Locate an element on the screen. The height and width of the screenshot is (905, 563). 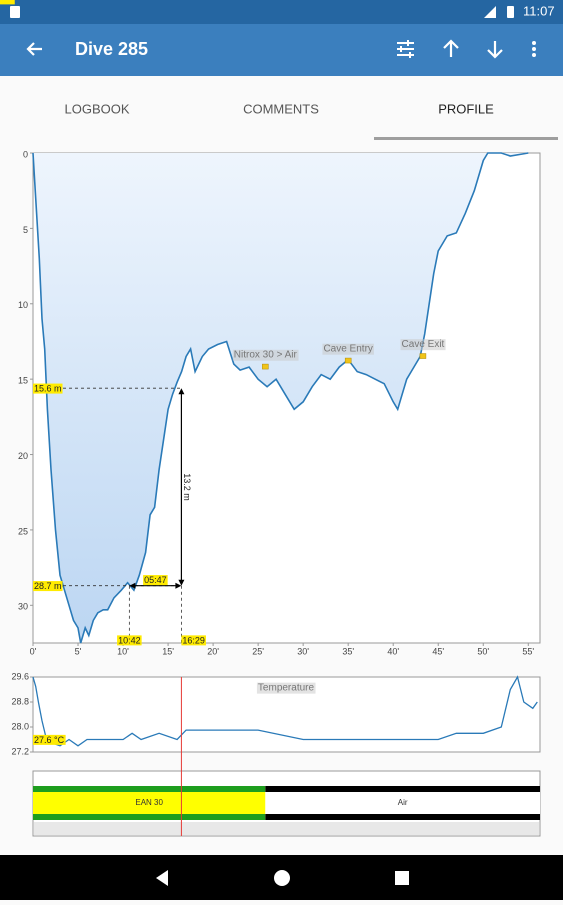
previous-button is located at coordinates (451, 48).